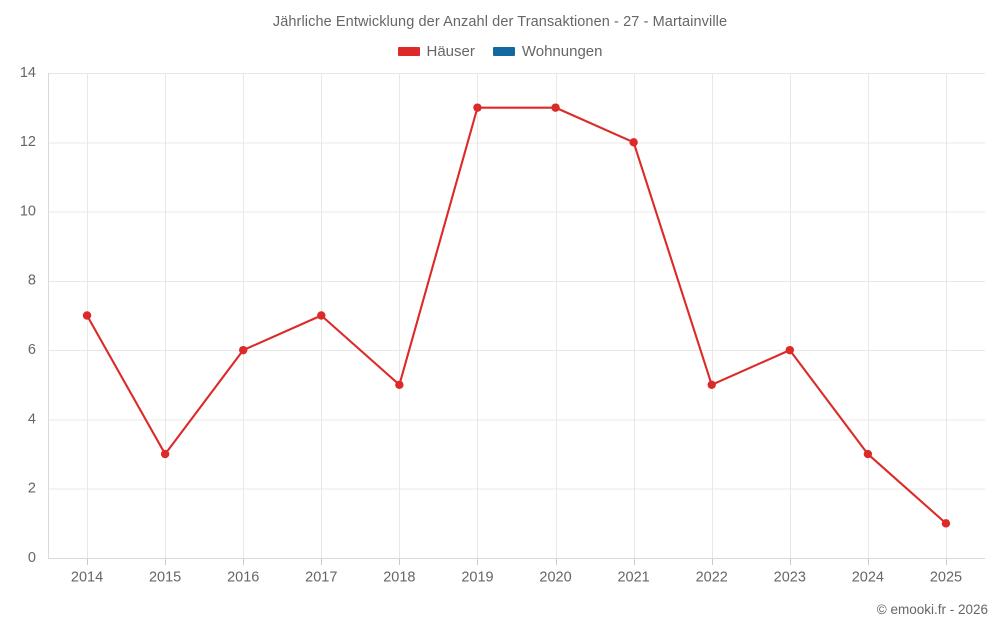 The height and width of the screenshot is (625, 1000). I want to click on x-tick-label: 2015, so click(165, 578).